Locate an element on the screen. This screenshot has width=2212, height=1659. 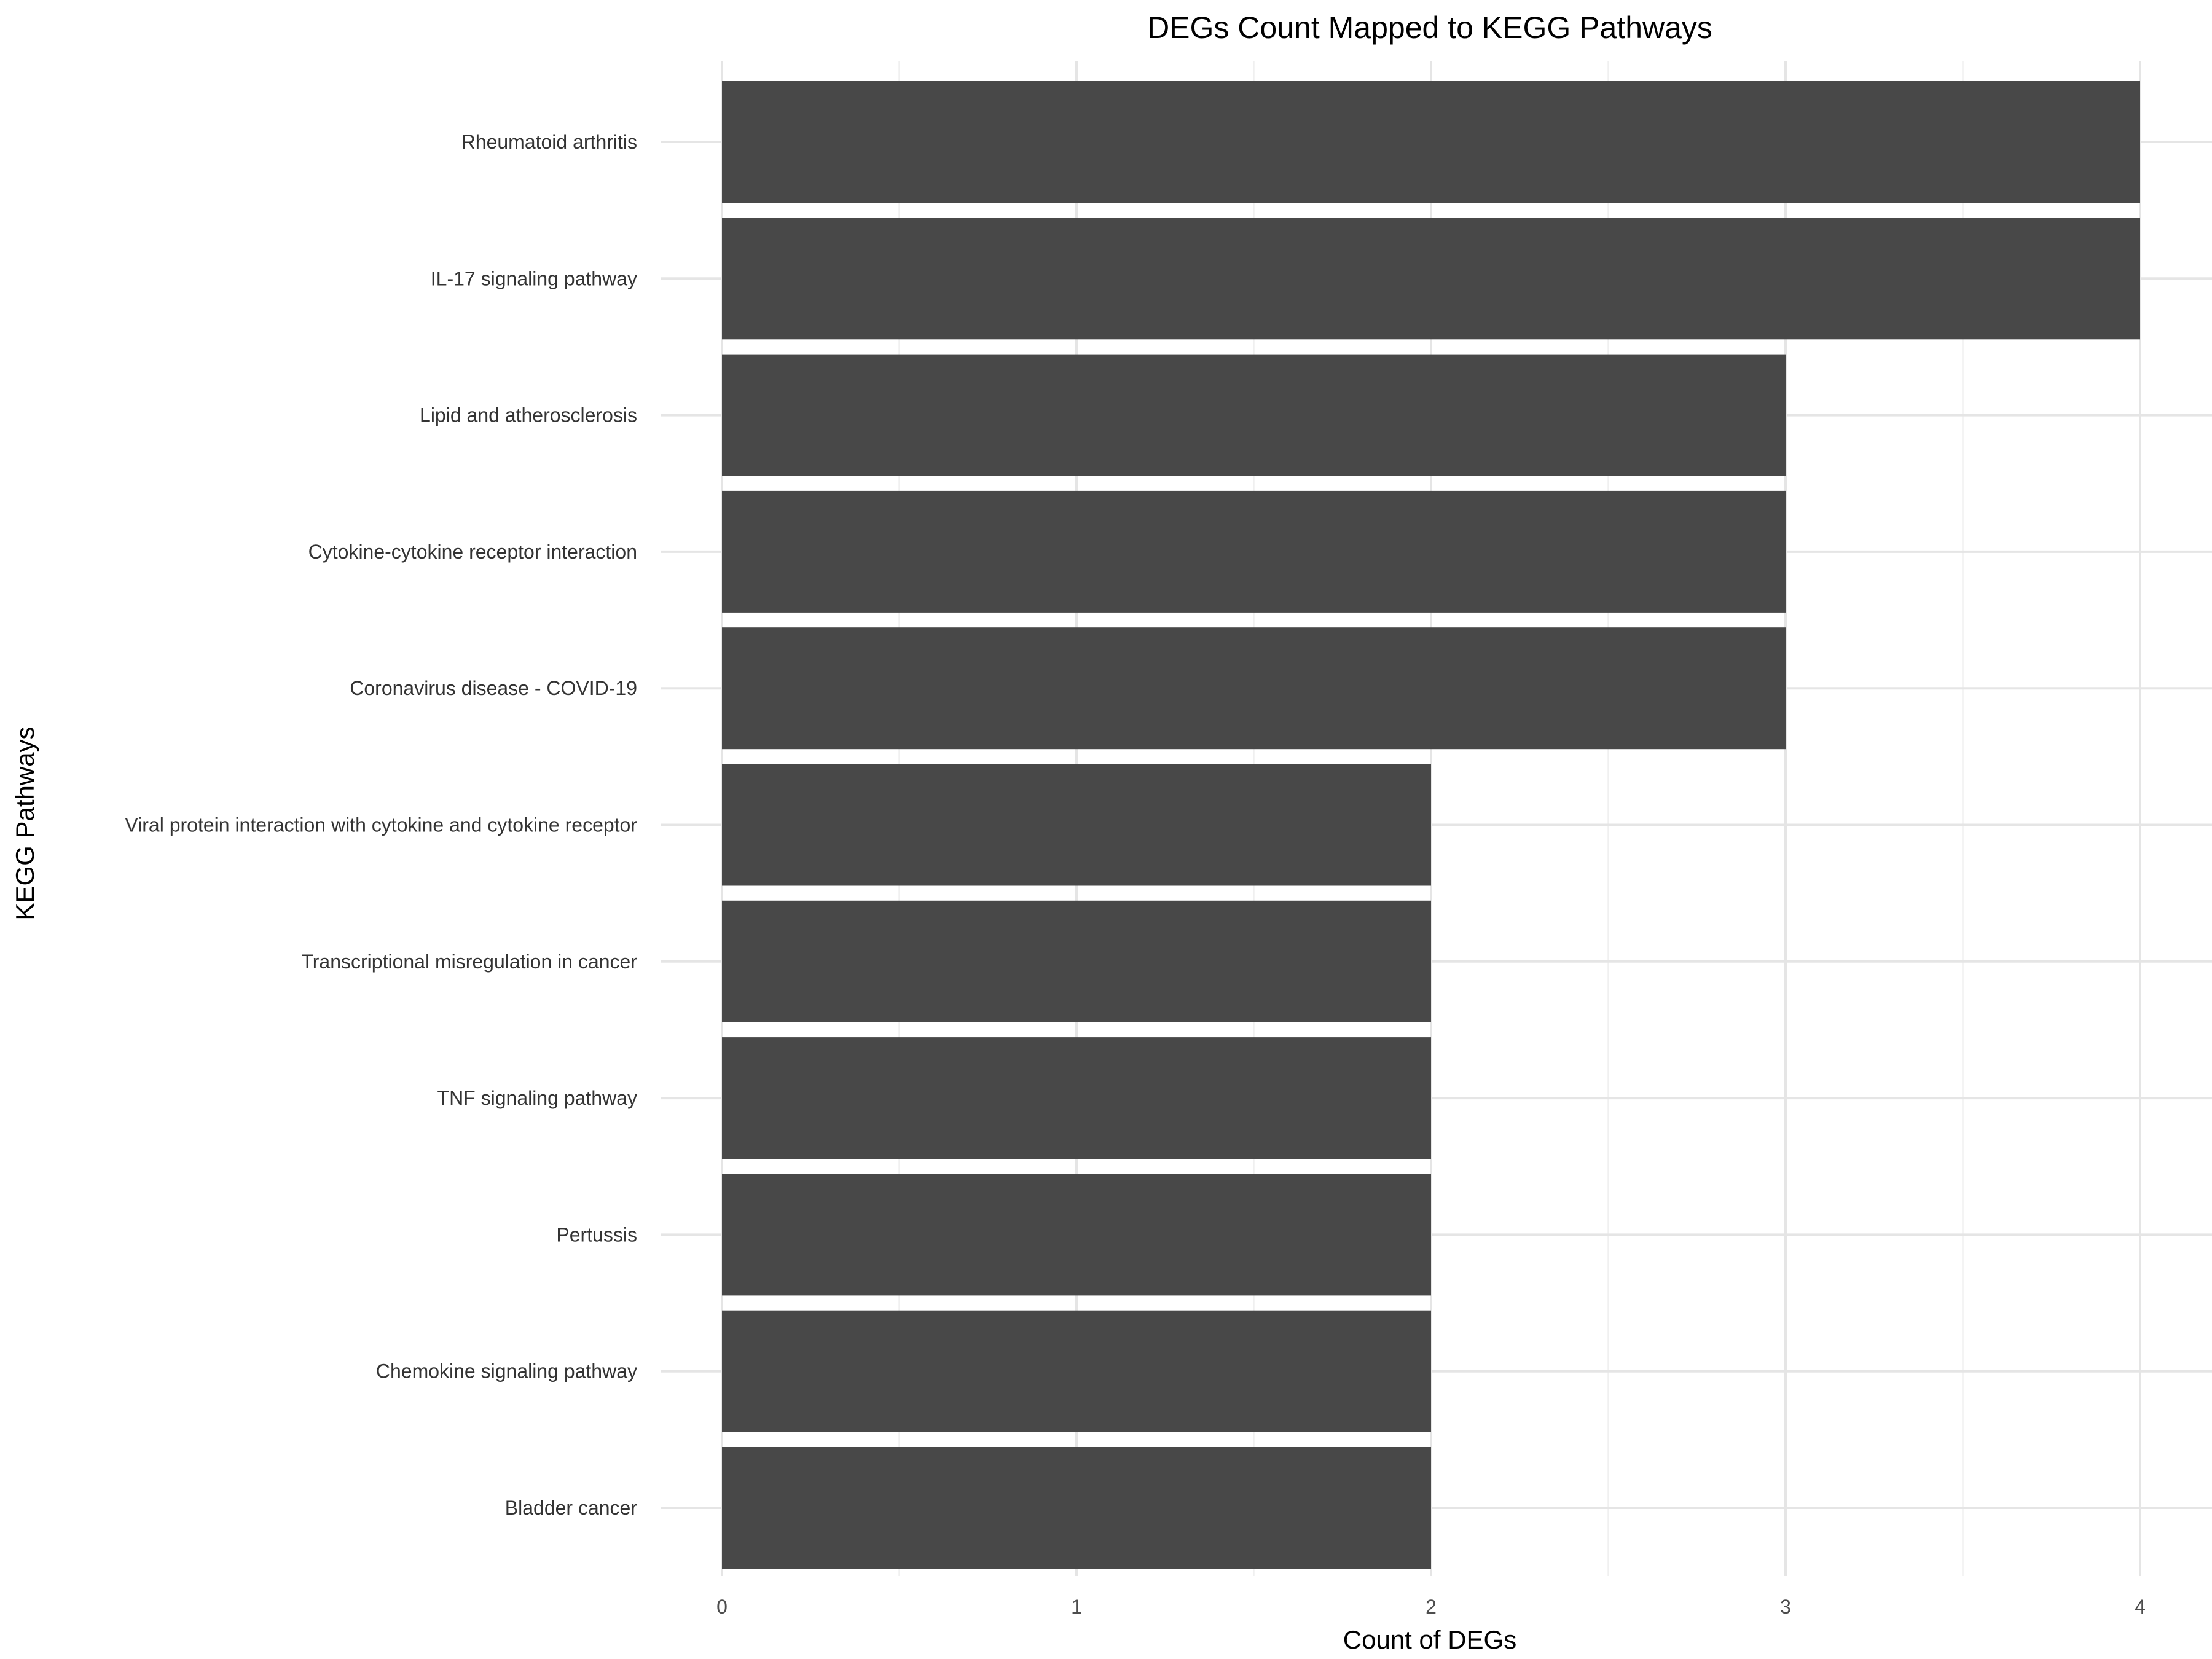
x-tick-label: 1 is located at coordinates (1076, 1607).